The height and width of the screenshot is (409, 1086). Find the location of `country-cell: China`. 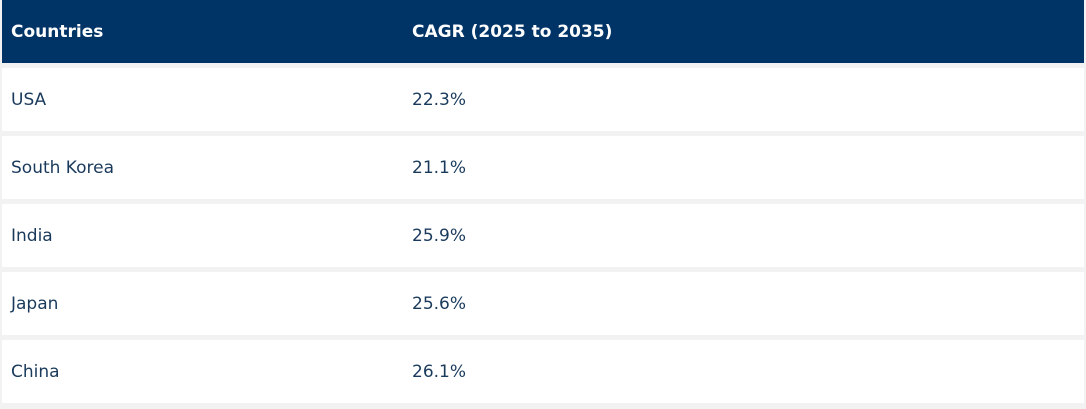

country-cell: China is located at coordinates (35, 371).